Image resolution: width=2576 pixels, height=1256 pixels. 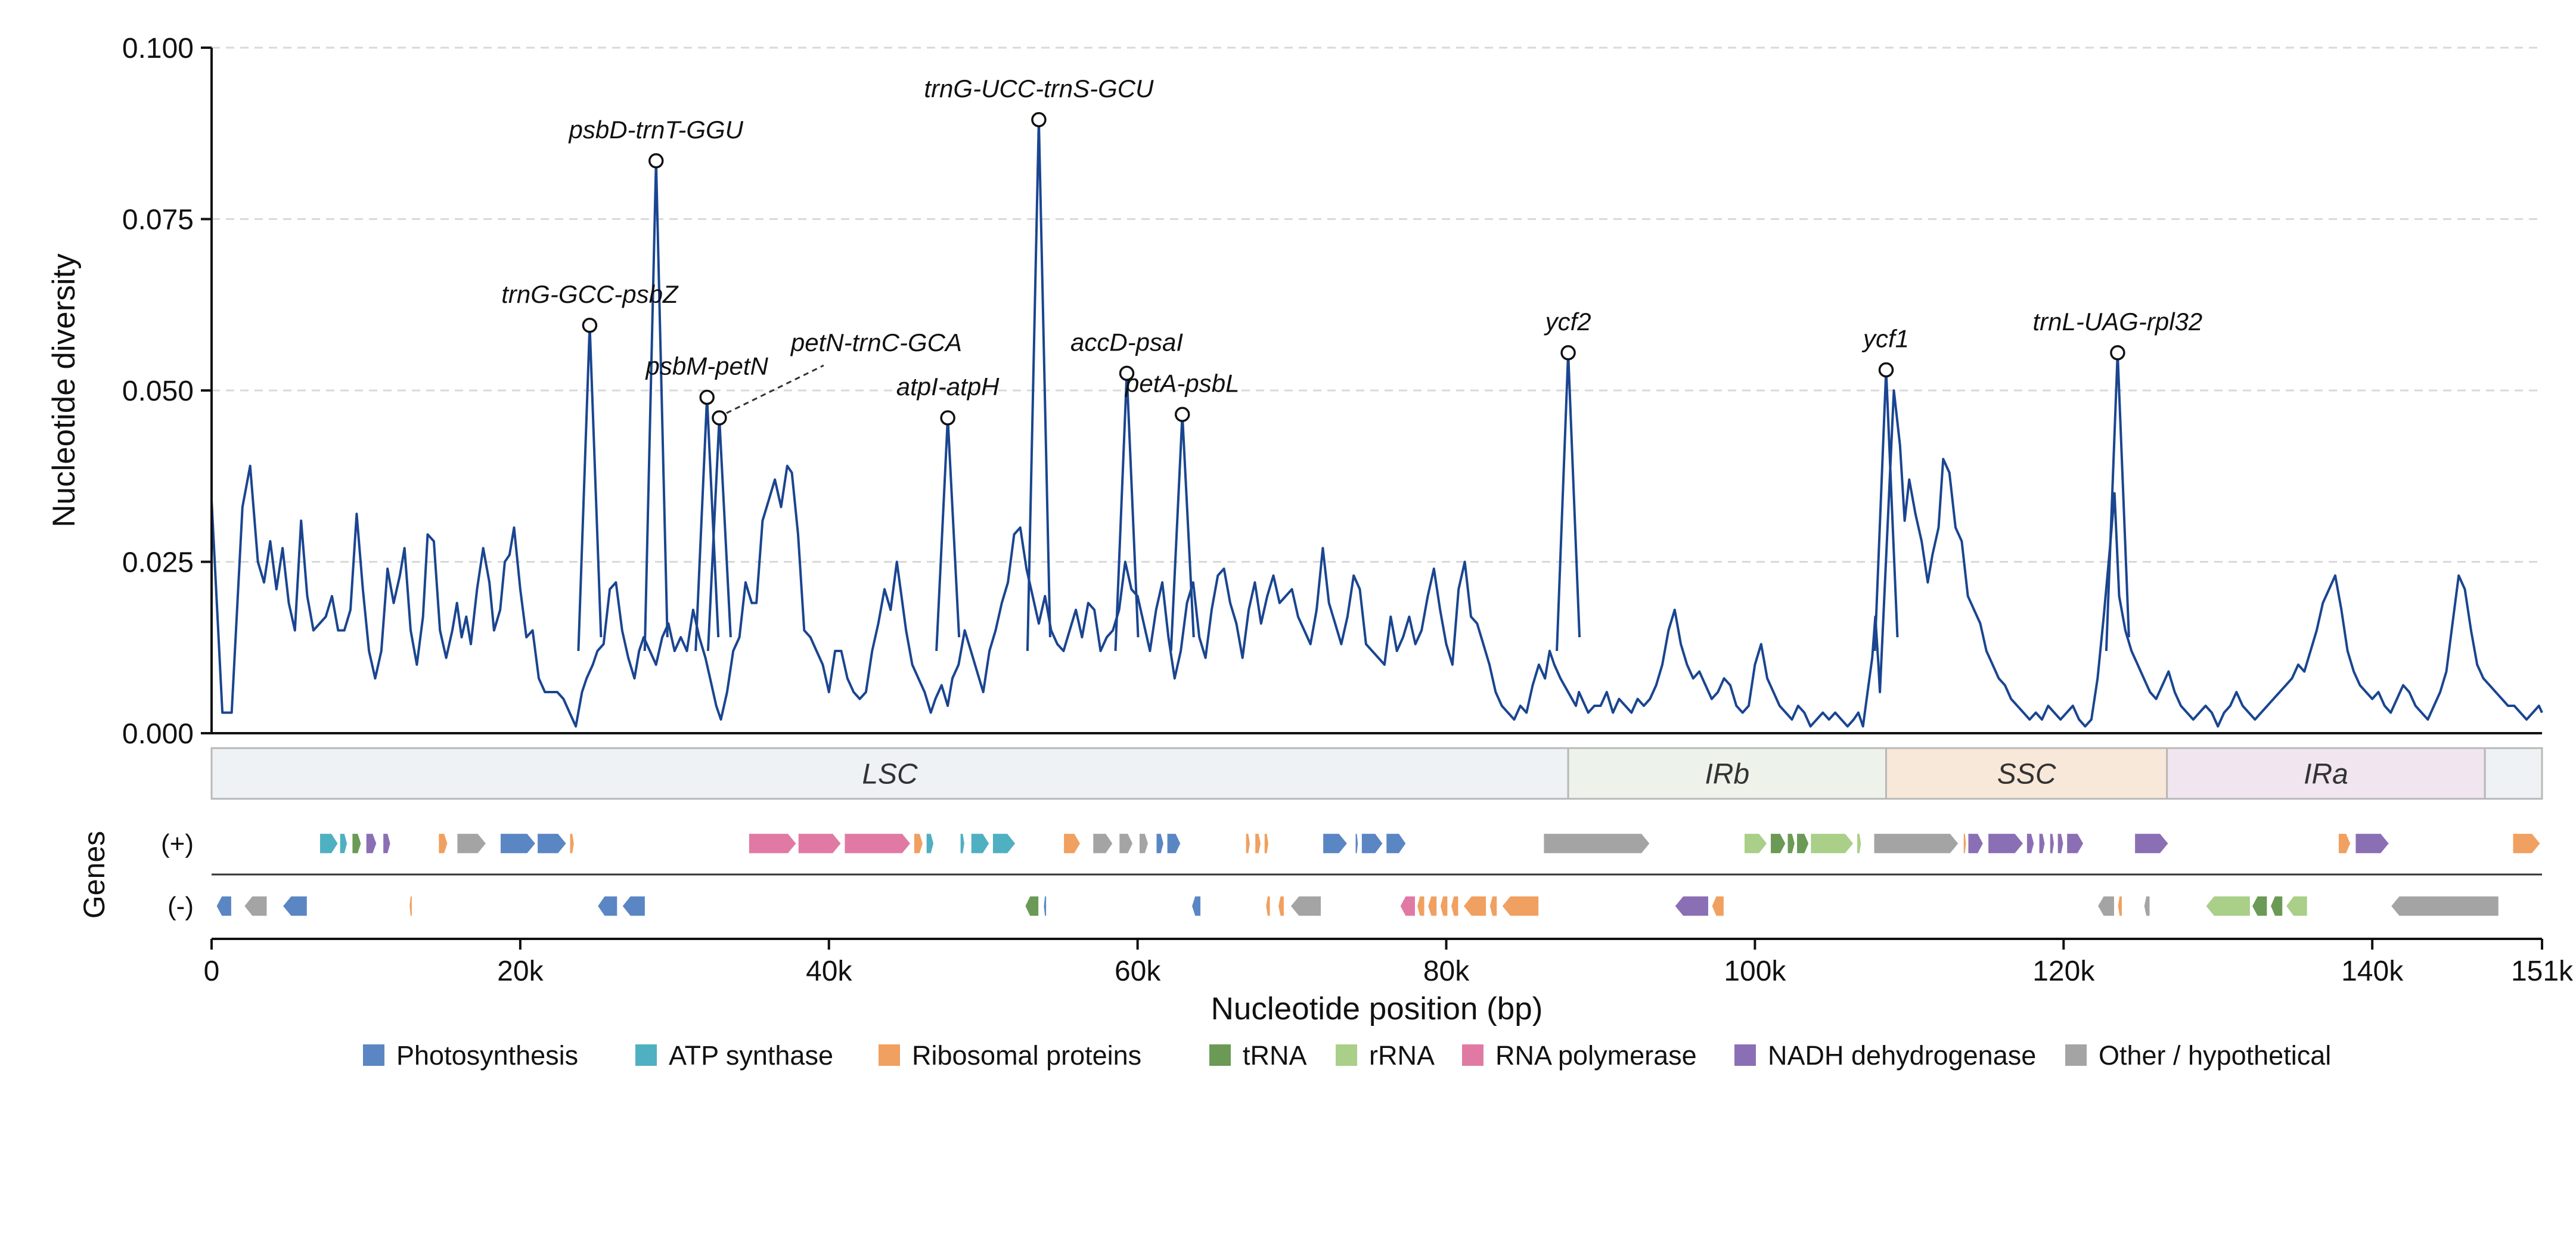 I want to click on x-tick-label: 80k, so click(x=1446, y=972).